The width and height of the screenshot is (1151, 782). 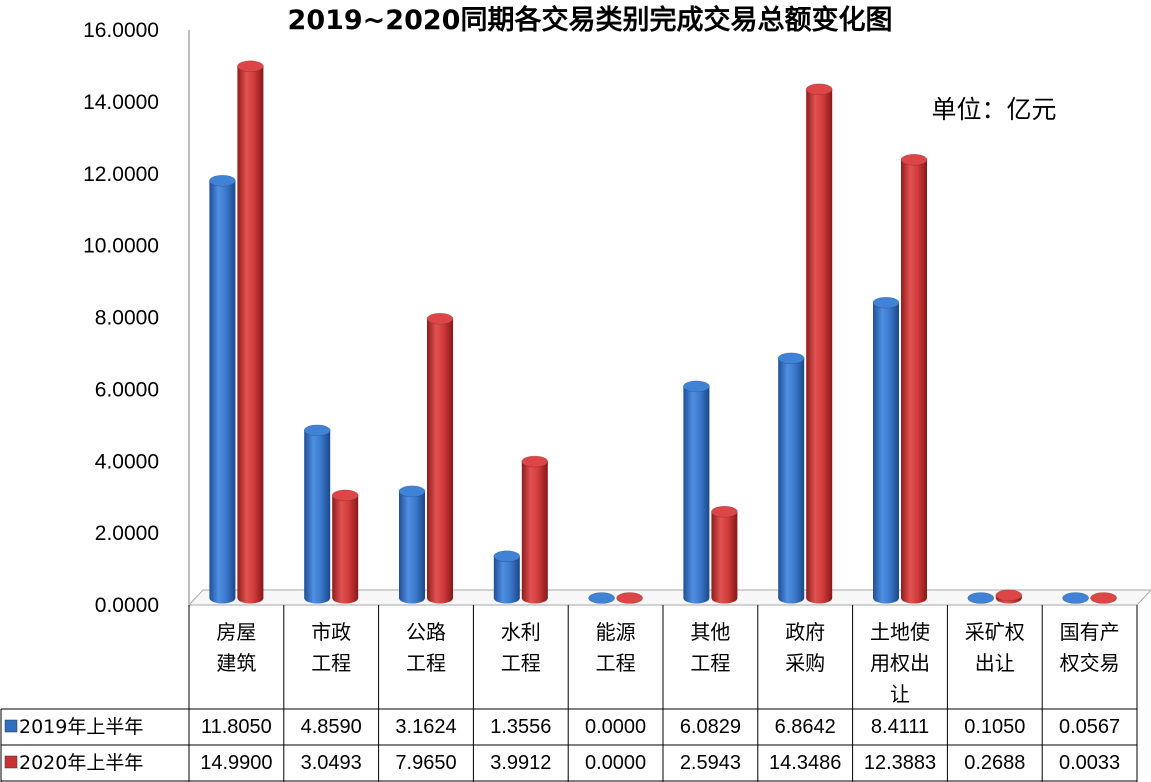 I want to click on y-tick-label: 14.0000, so click(x=121, y=102).